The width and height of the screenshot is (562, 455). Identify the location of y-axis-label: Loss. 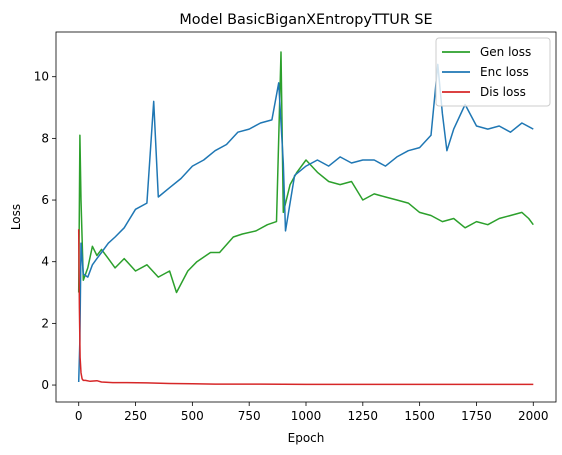
(16, 217).